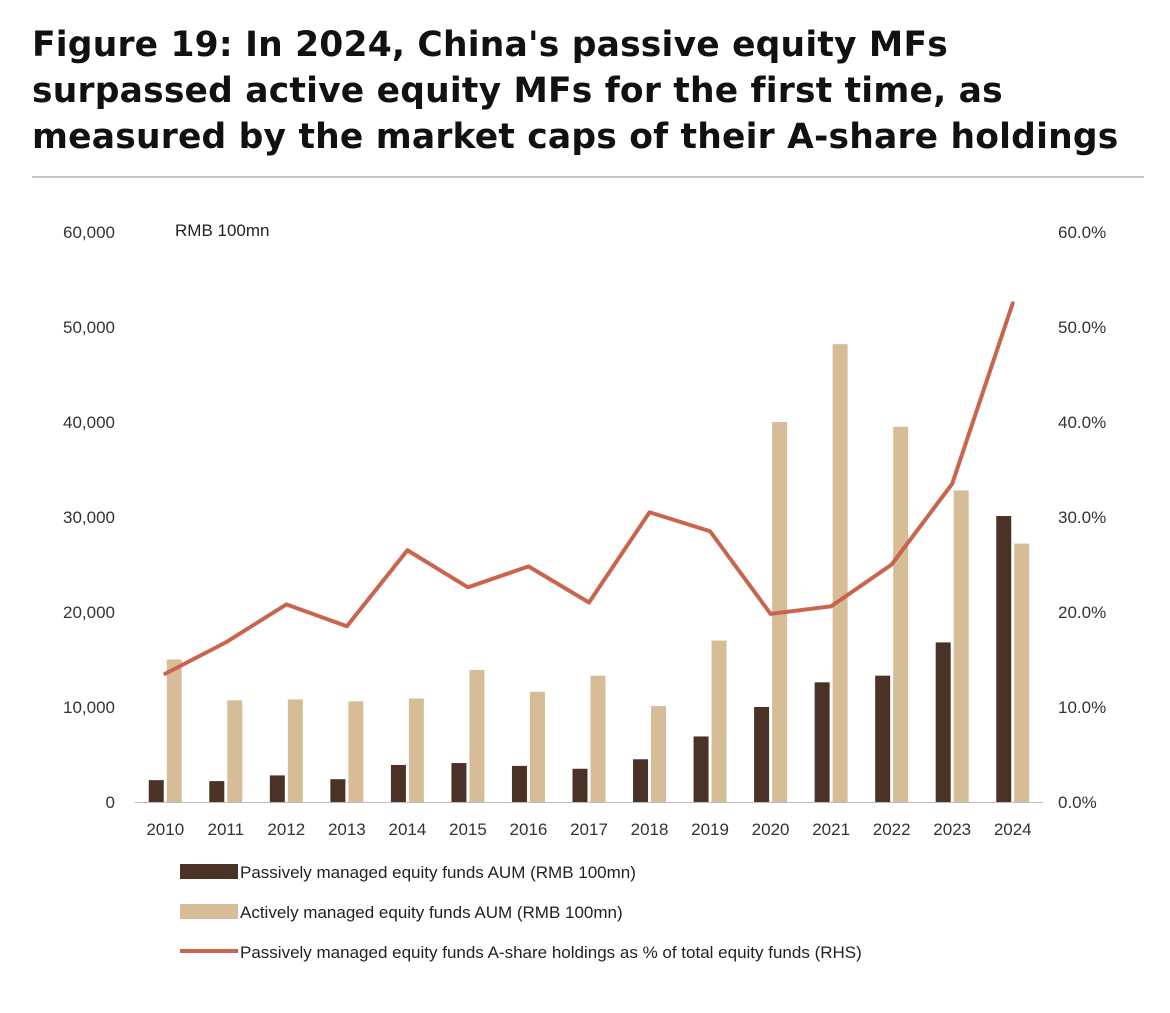  Describe the element at coordinates (1082, 517) in the screenshot. I see `right-axis-tick-label: 30.0%` at that location.